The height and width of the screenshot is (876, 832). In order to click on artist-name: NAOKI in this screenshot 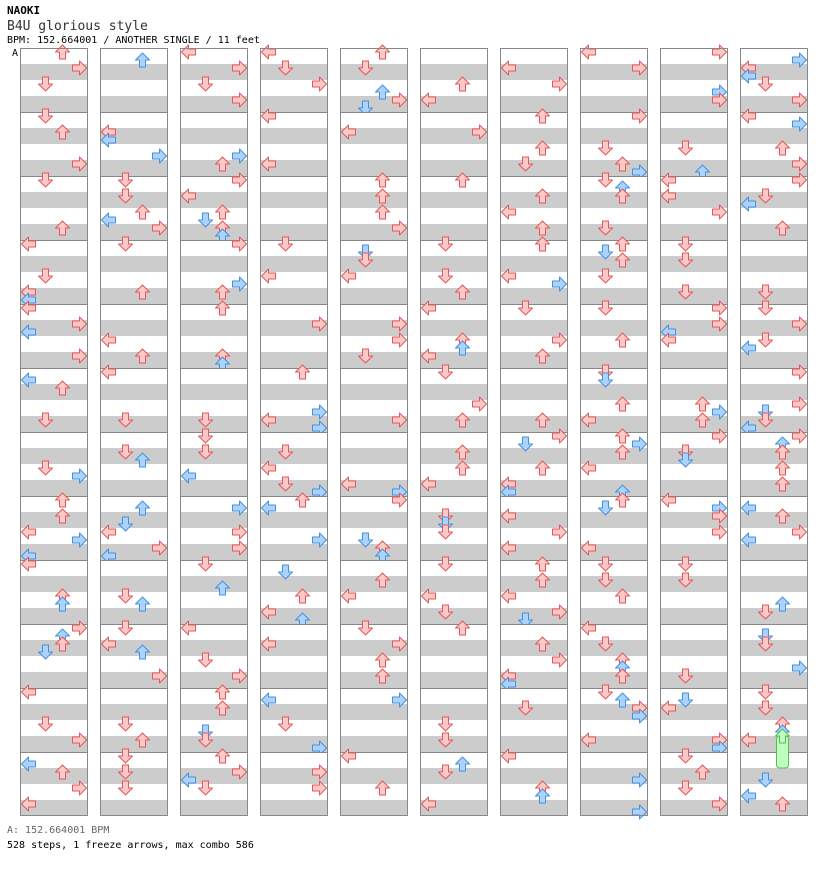, I will do `click(24, 10)`.